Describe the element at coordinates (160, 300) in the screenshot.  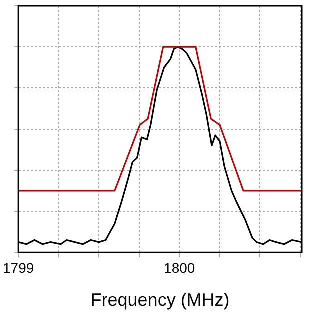
I see `x-axis-title: Frequency (MHz)` at that location.